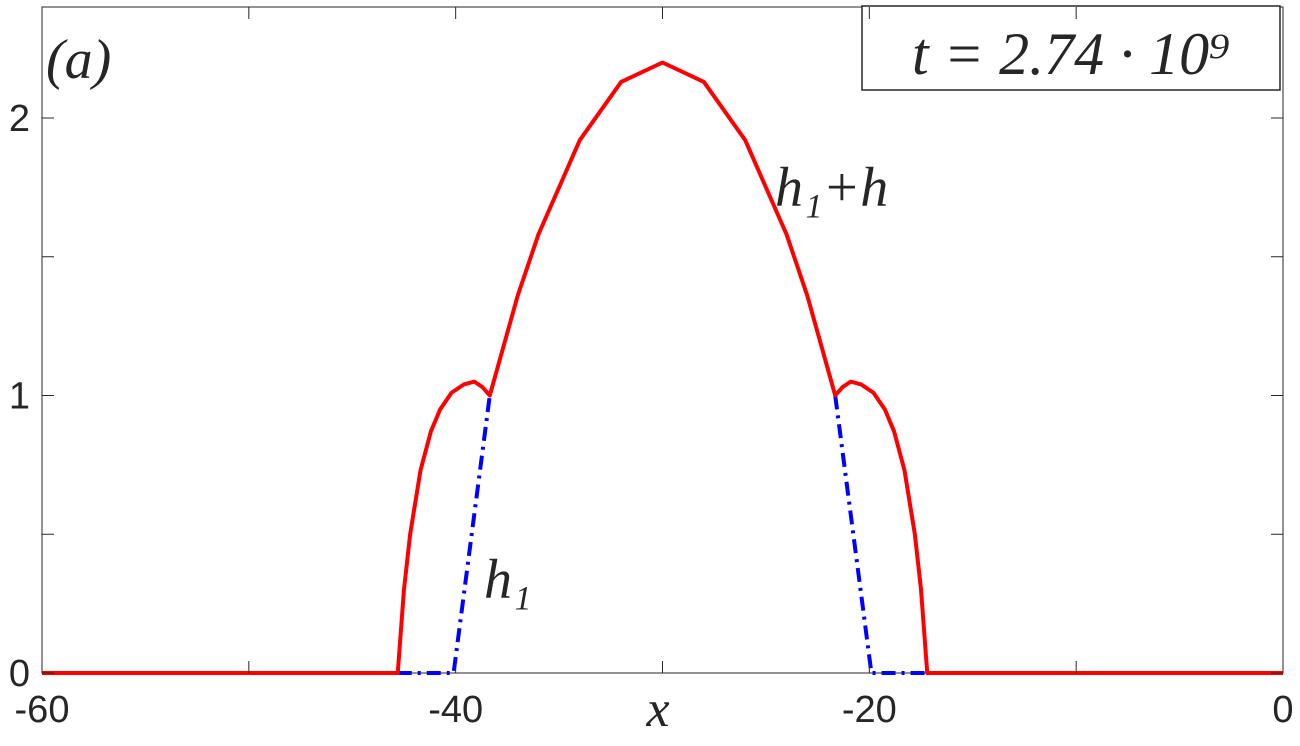 The width and height of the screenshot is (1300, 746). I want to click on y-tick-label: 0, so click(19, 674).